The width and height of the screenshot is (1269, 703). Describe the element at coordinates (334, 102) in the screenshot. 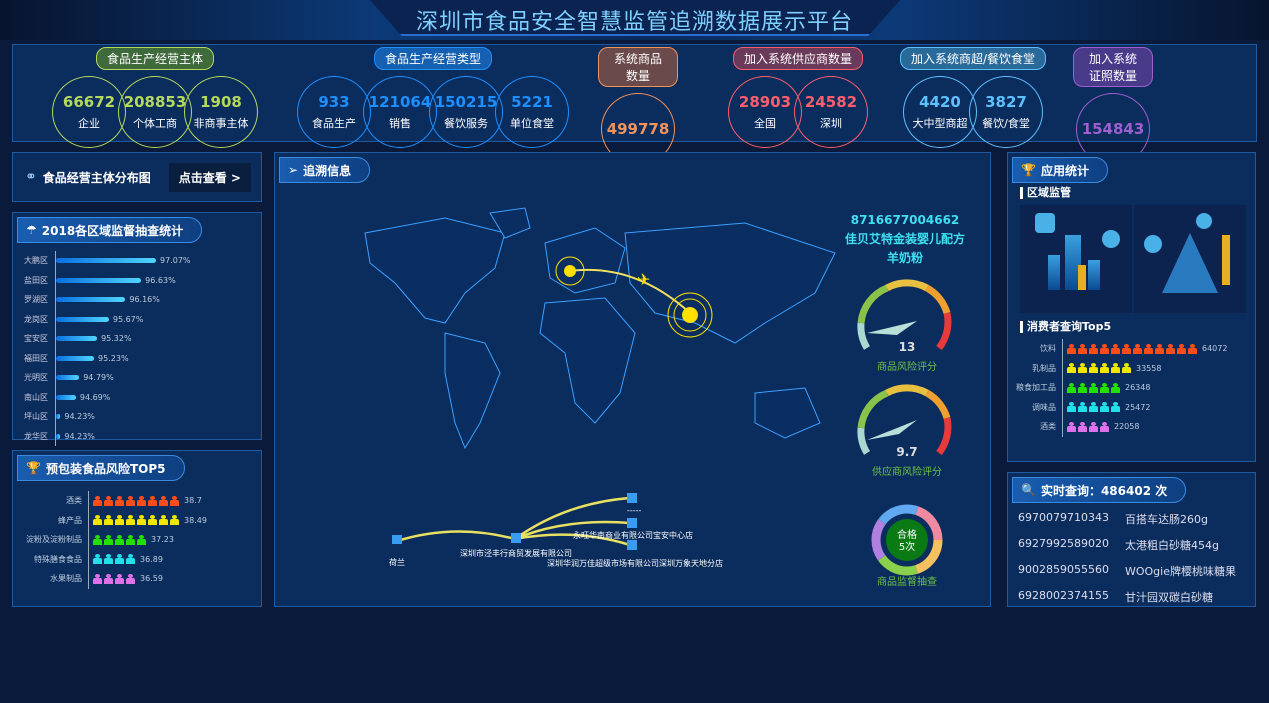

I see `stat-value: 933` at that location.